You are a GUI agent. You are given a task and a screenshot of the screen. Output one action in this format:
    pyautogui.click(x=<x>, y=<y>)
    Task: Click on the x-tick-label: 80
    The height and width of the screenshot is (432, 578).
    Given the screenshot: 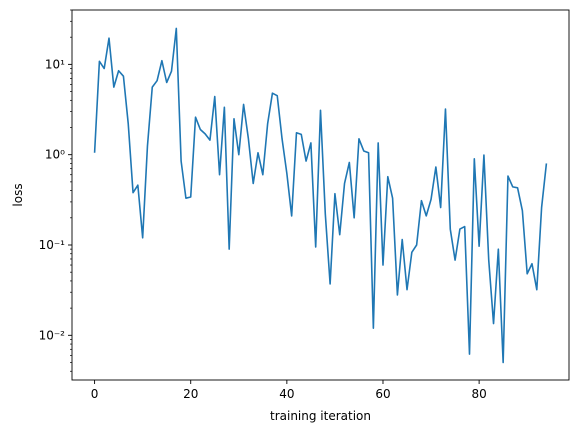 What is the action you would take?
    pyautogui.click(x=478, y=394)
    